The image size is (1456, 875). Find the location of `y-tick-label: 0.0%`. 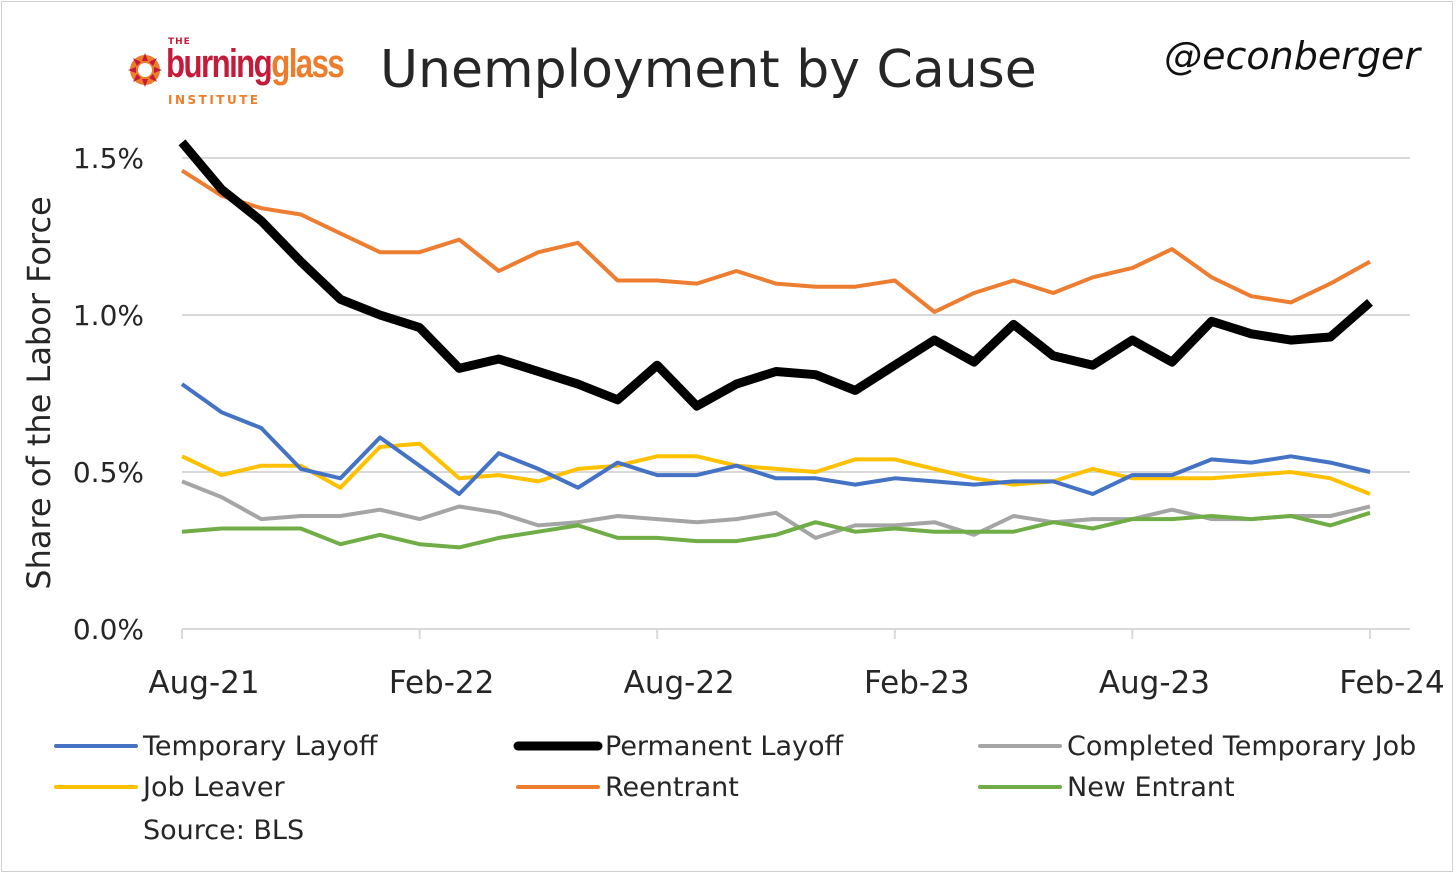

y-tick-label: 0.0% is located at coordinates (108, 629).